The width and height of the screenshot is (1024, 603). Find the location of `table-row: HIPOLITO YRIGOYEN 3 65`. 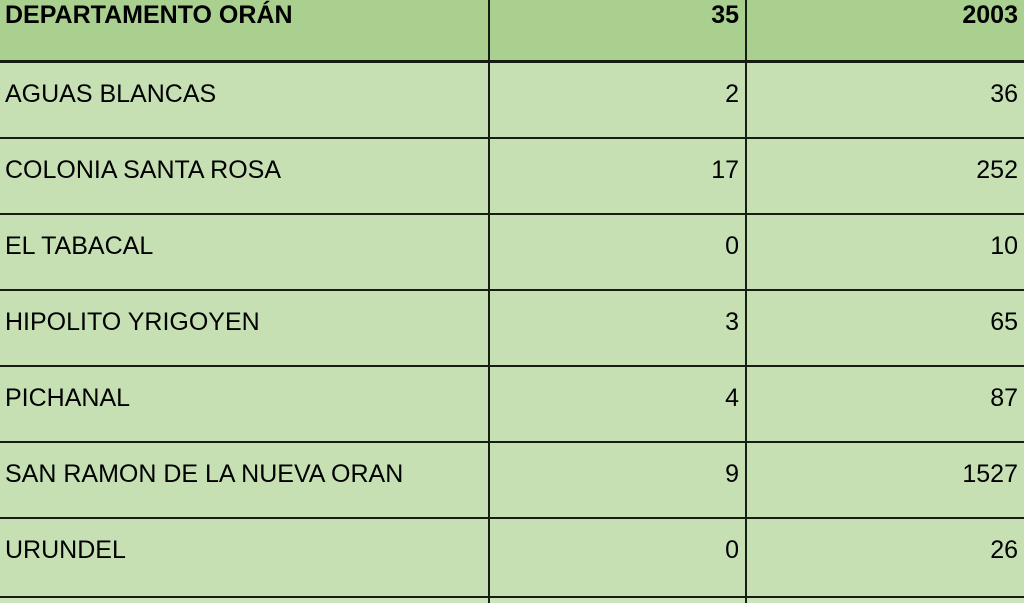

table-row: HIPOLITO YRIGOYEN 3 65 is located at coordinates (512, 329).